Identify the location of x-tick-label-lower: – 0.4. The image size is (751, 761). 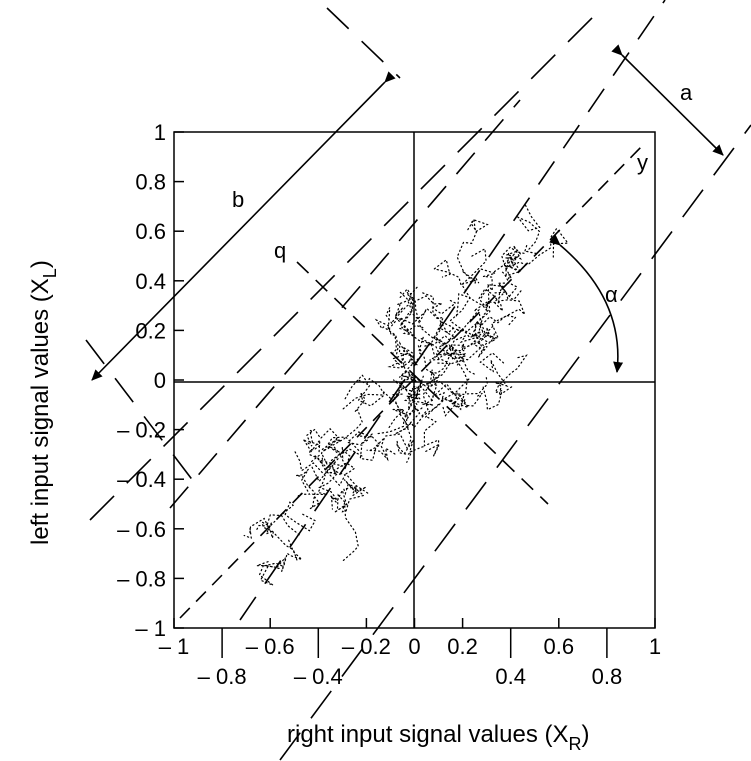
(318, 676).